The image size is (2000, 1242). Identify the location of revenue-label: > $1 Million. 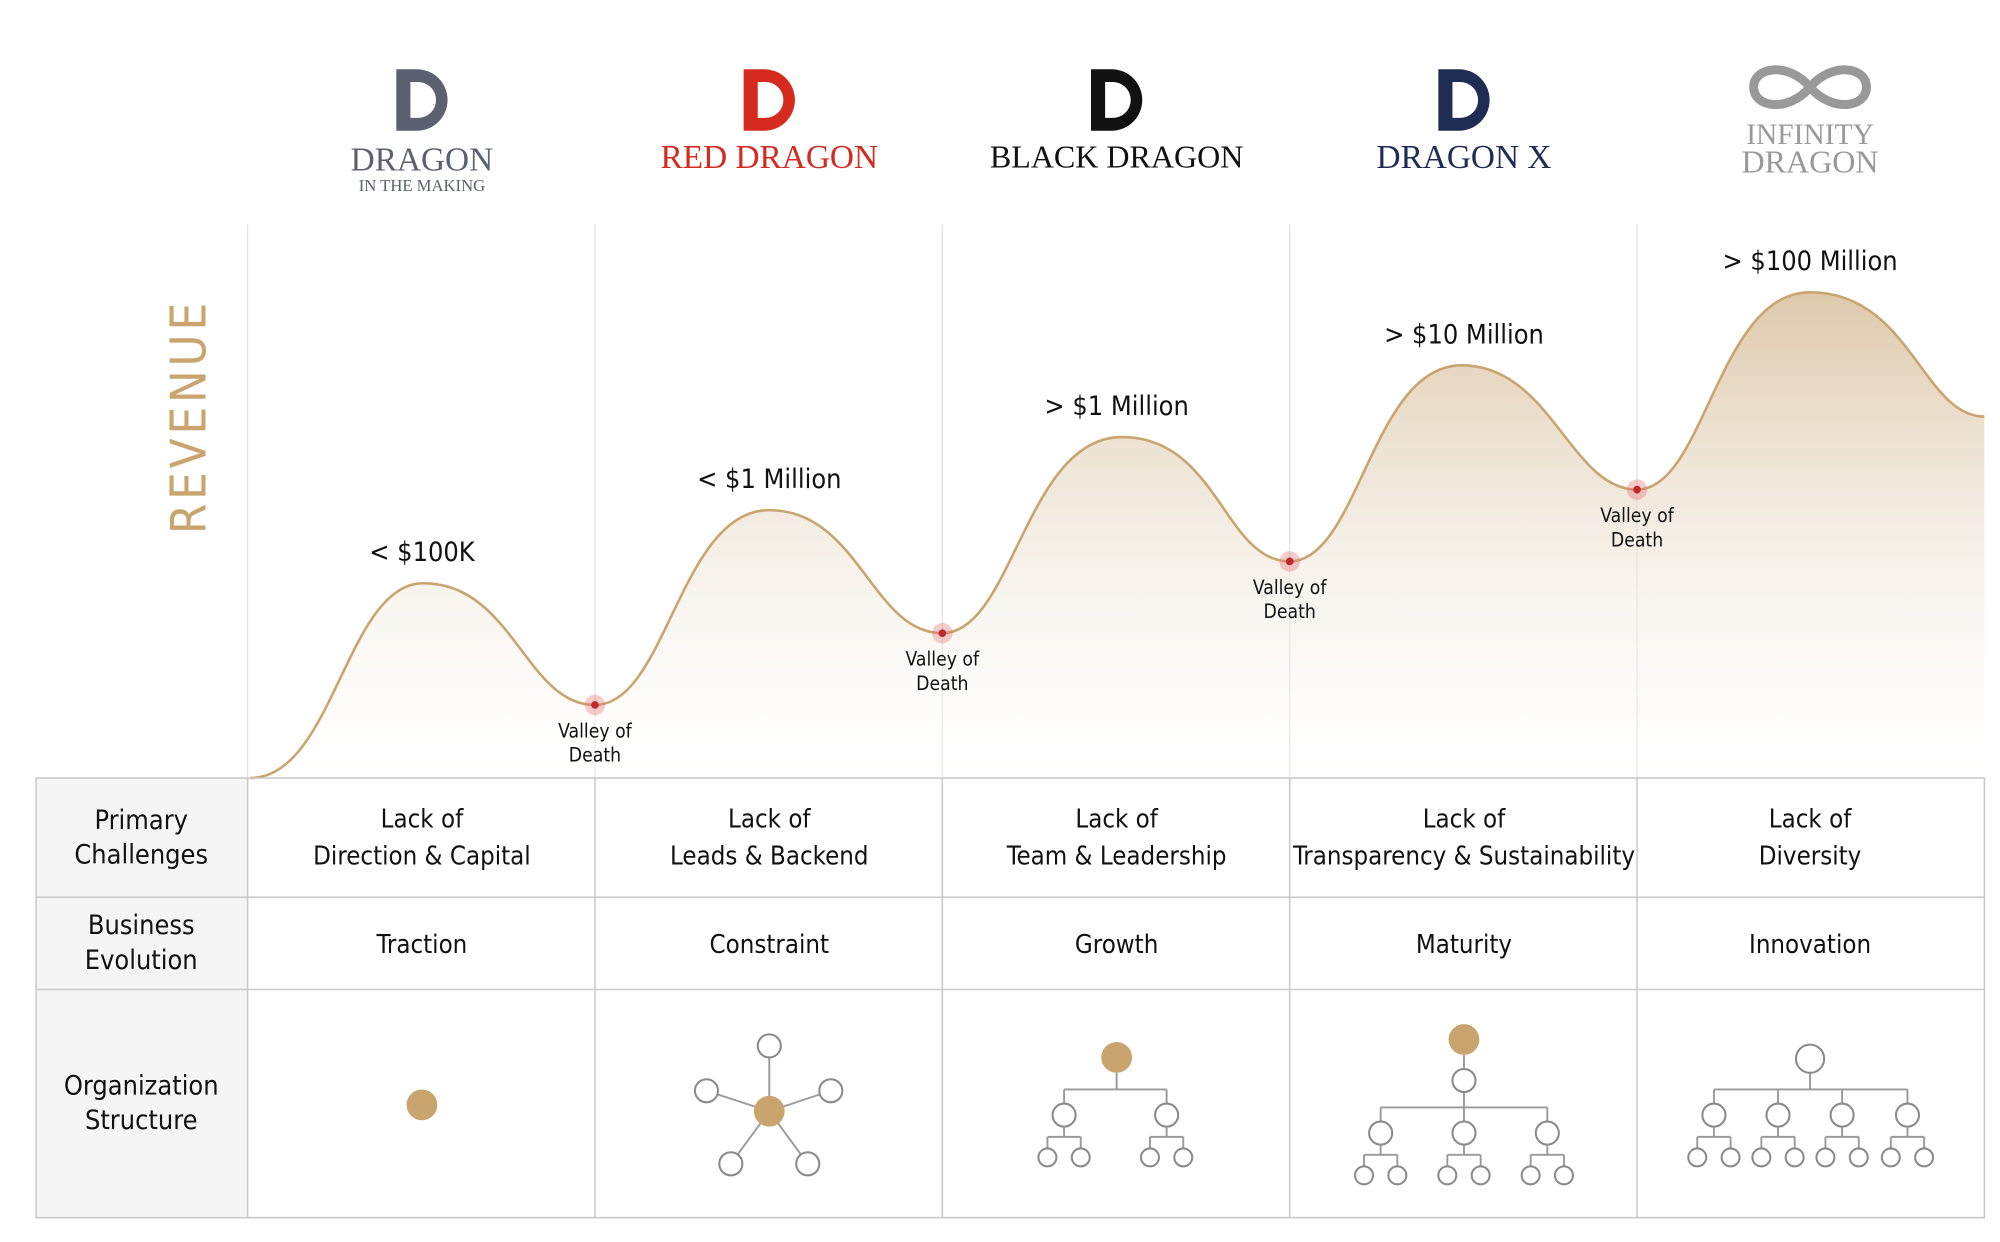
(1116, 406).